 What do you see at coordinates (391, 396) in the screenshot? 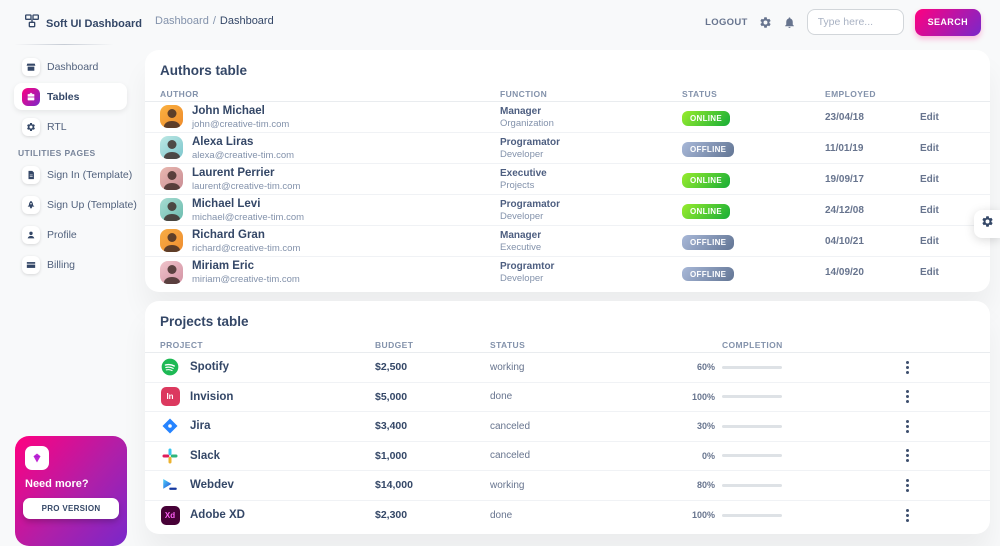
I see `project-budget: $5,000` at bounding box center [391, 396].